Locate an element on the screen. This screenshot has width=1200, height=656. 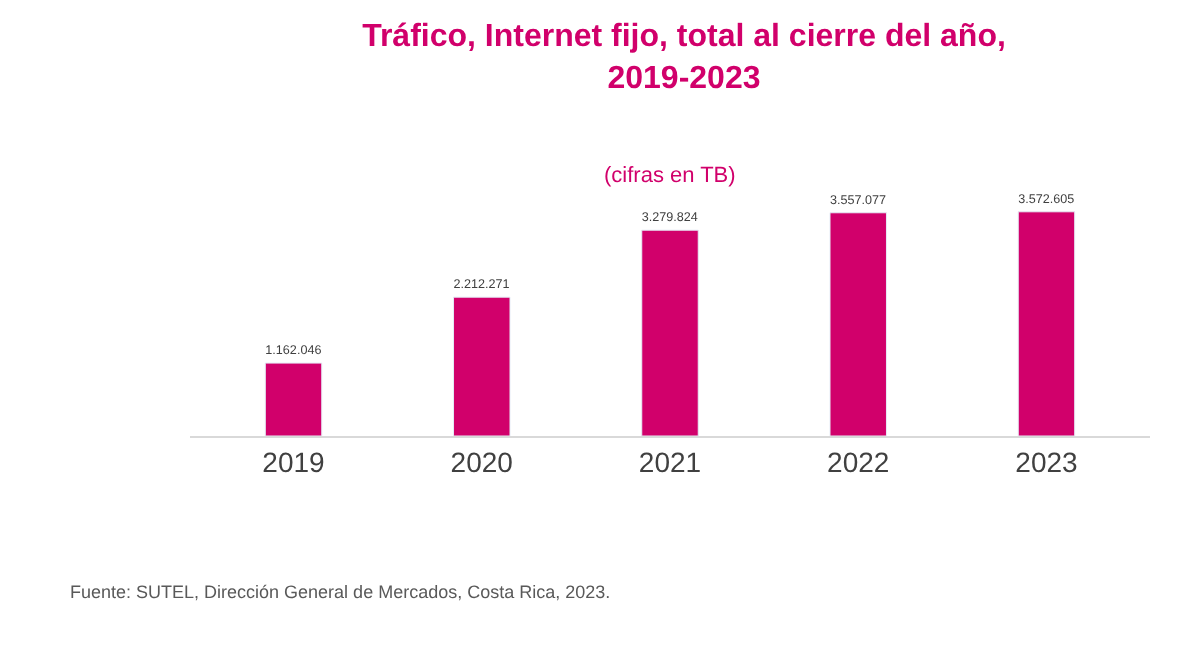
chart-title: Tráfico, Internet fijo, total al cierre del año, 2019-2023 is located at coordinates (684, 57).